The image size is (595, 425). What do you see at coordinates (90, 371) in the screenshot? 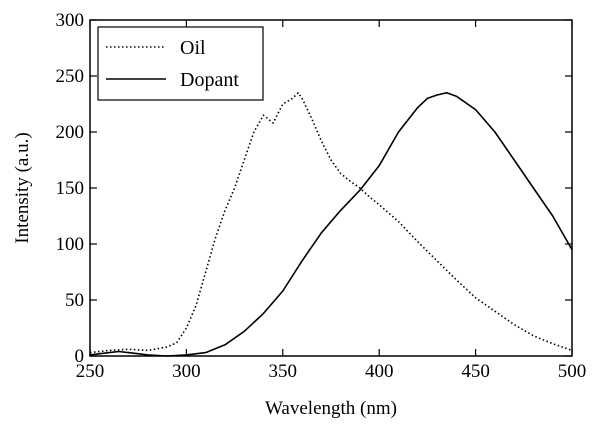
I see `x-tick-label: 250` at bounding box center [90, 371].